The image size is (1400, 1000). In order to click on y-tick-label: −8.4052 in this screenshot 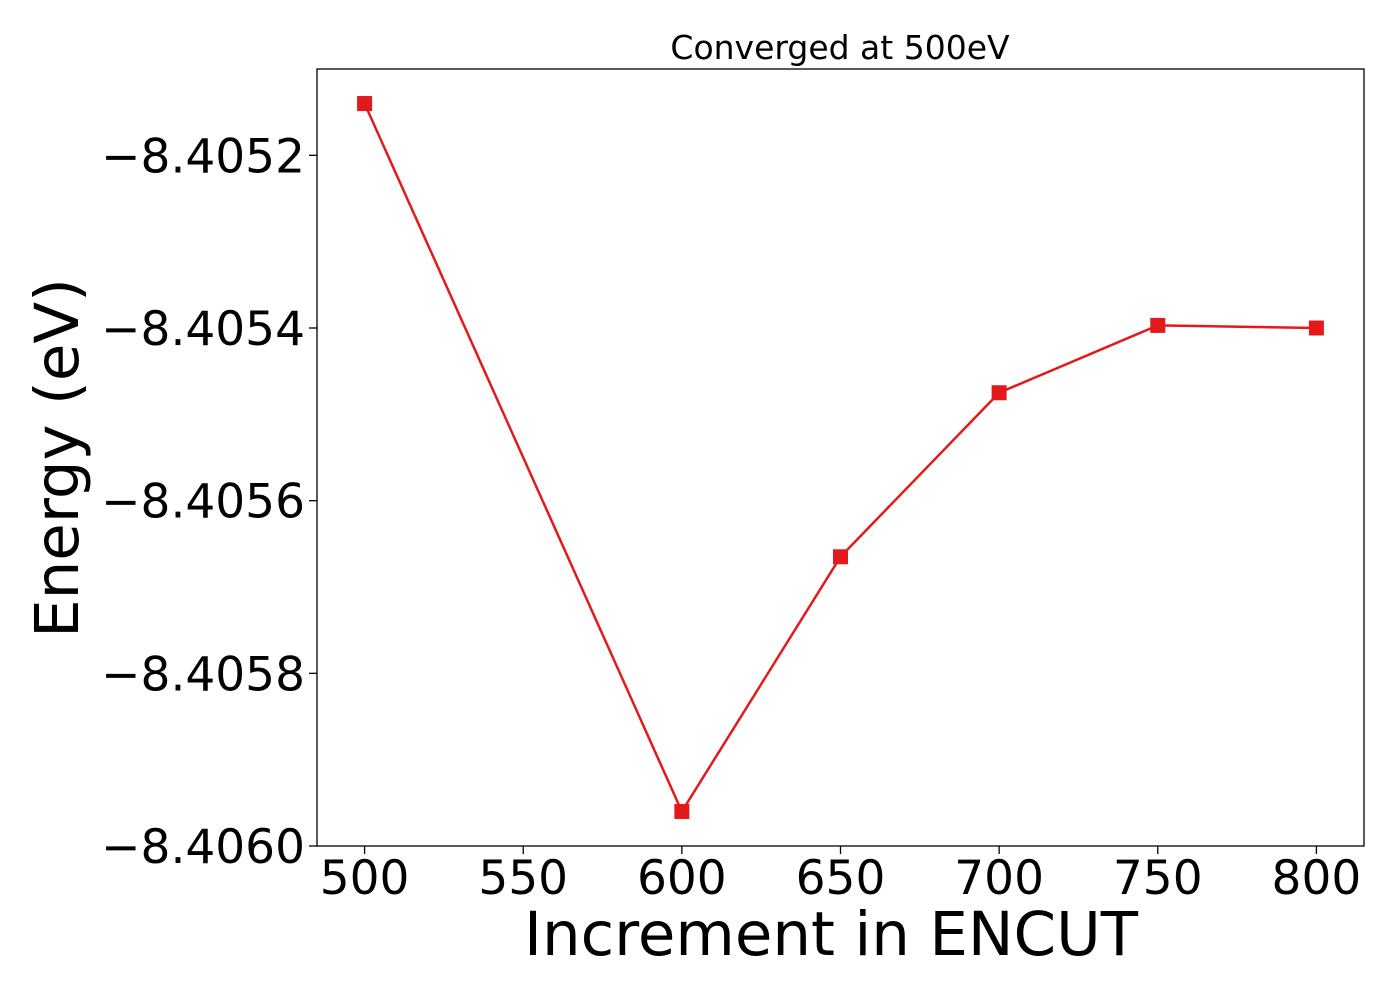, I will do `click(203, 156)`.